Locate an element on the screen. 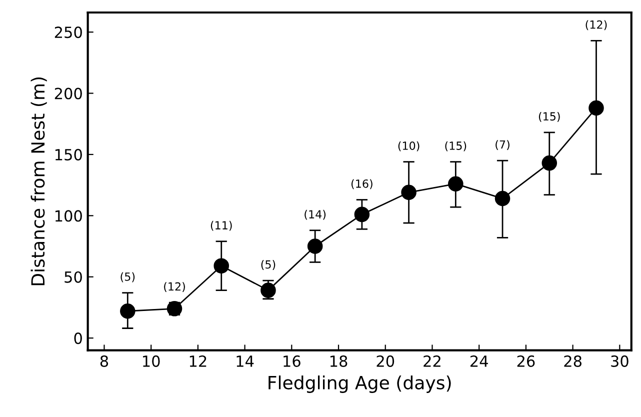  annotation: (14) is located at coordinates (315, 215).